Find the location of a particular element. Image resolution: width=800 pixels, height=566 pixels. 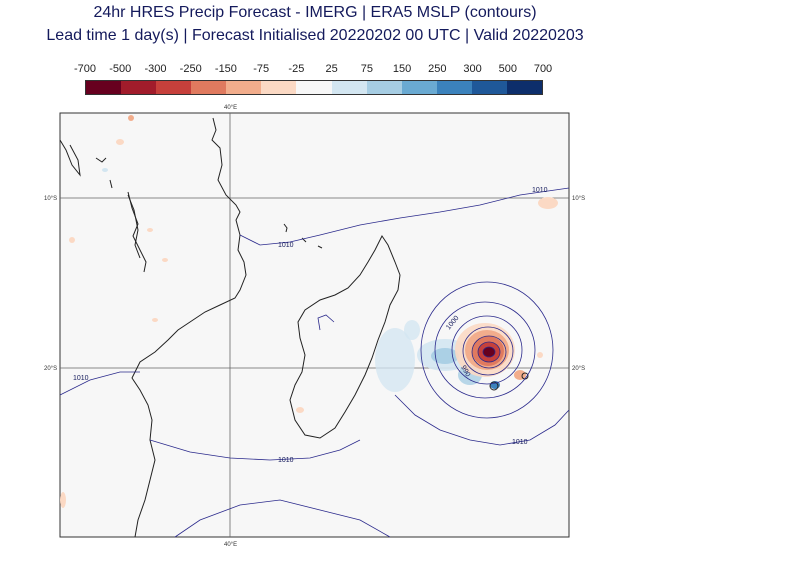

right-lat-label: 10°S is located at coordinates (578, 199).